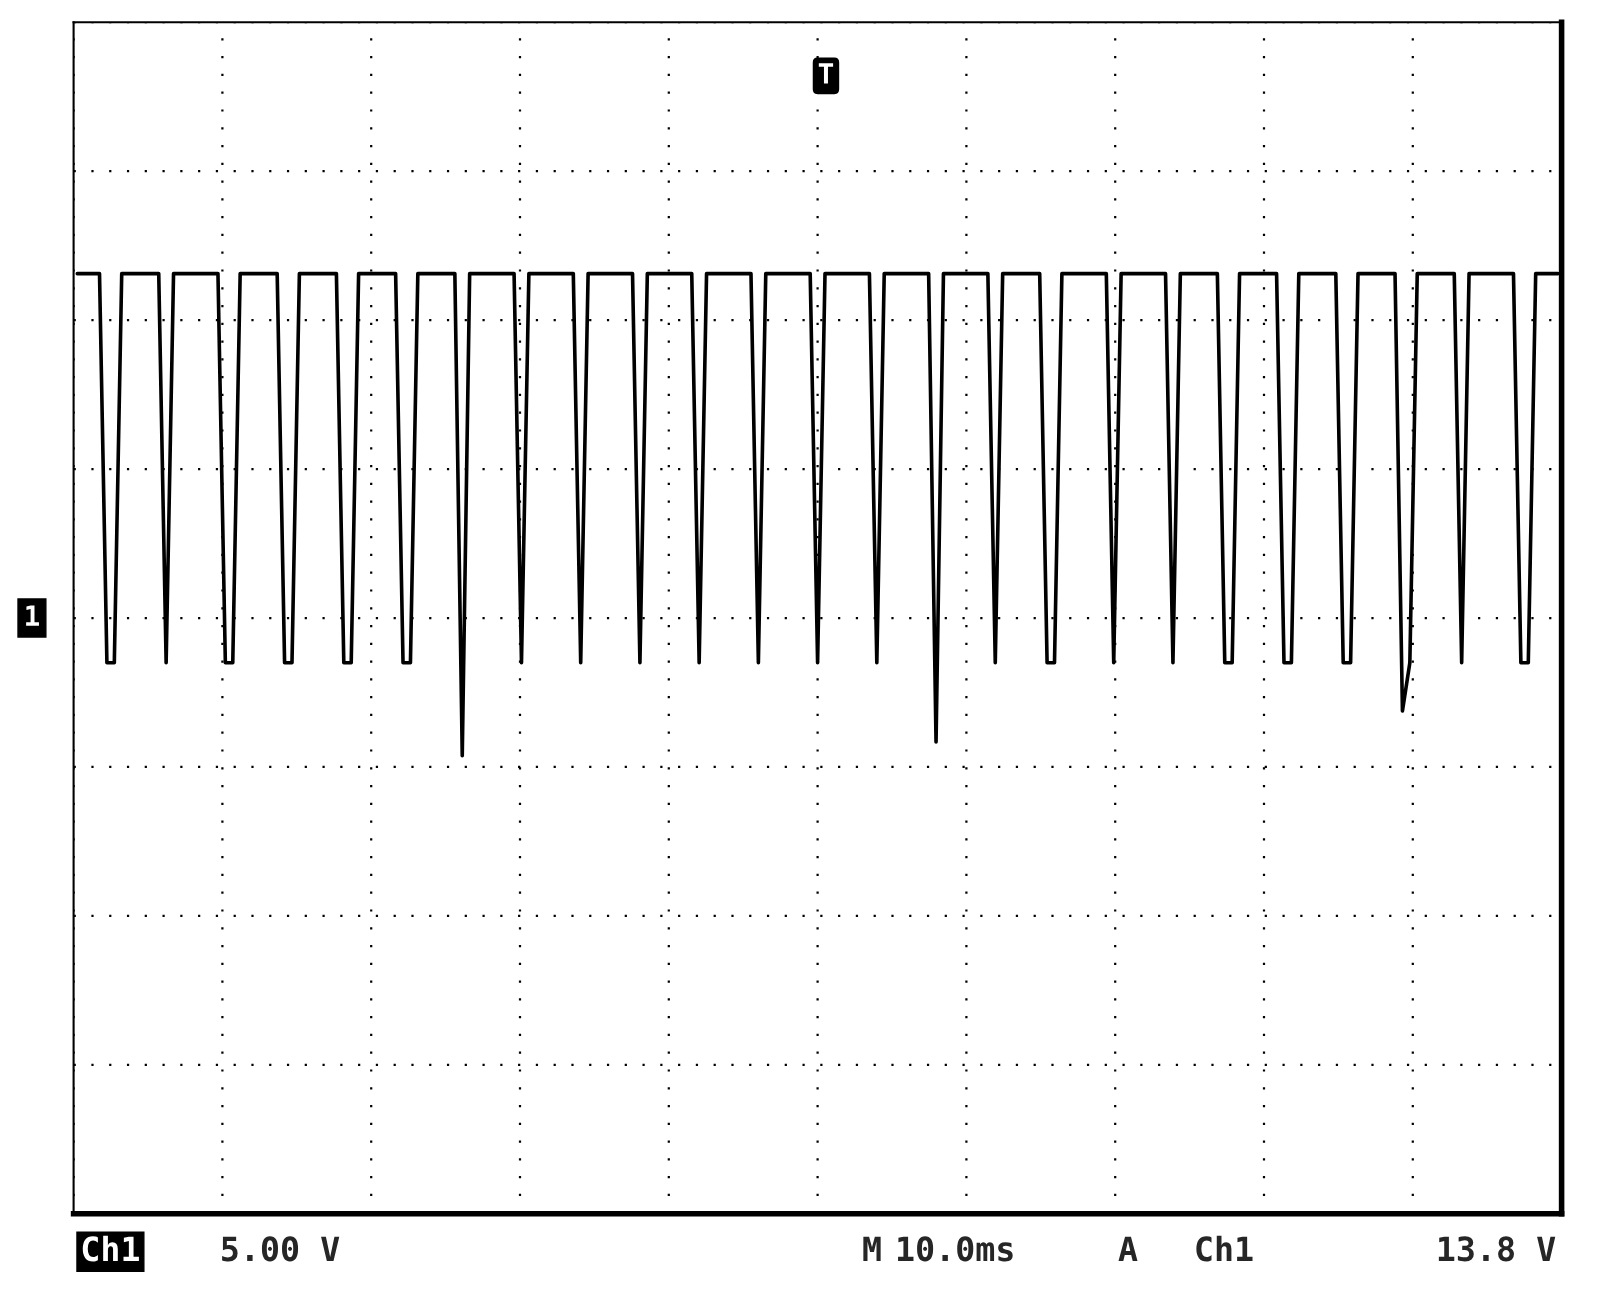 This screenshot has height=1308, width=1600. Describe the element at coordinates (1497, 1249) in the screenshot. I see `text: 13.8 V` at that location.